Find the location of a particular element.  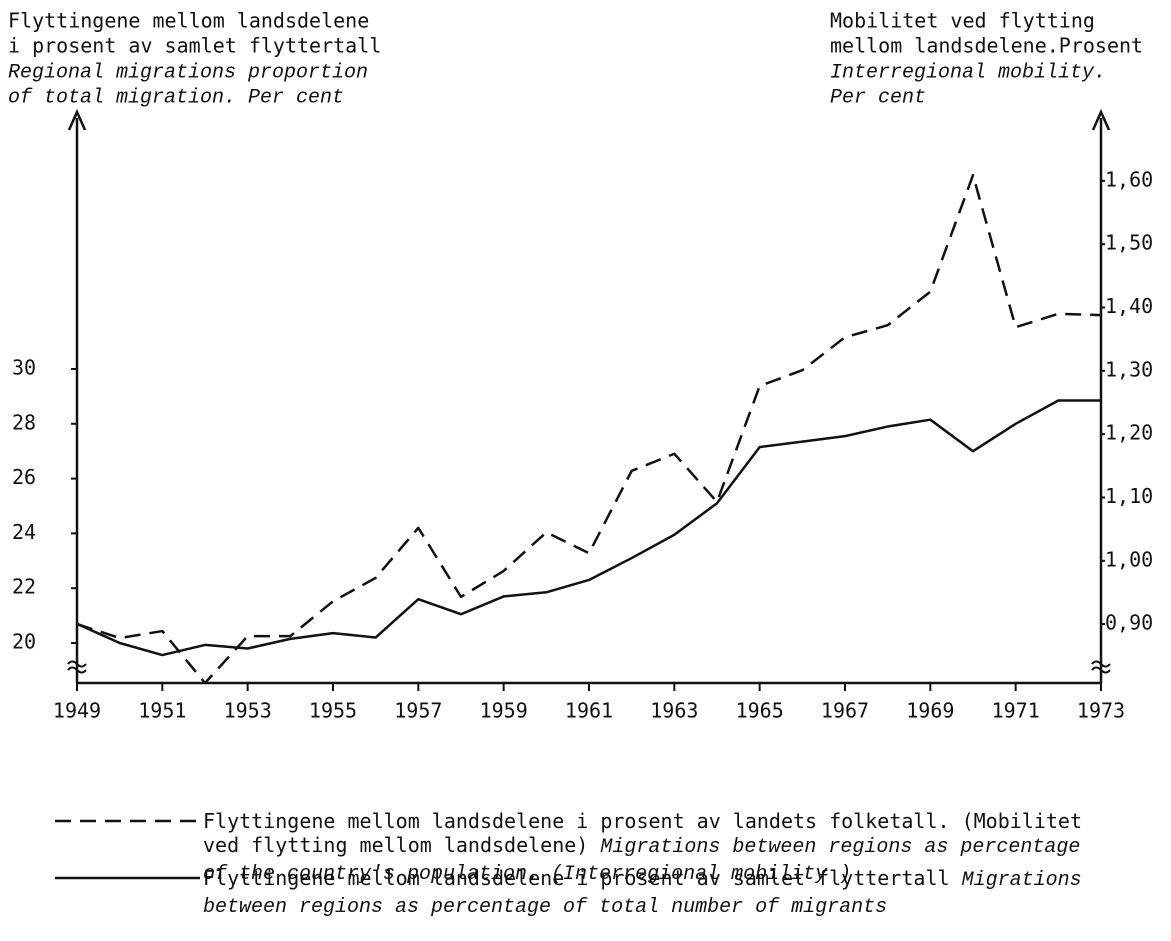

y-tick-label: 30 is located at coordinates (24, 367).